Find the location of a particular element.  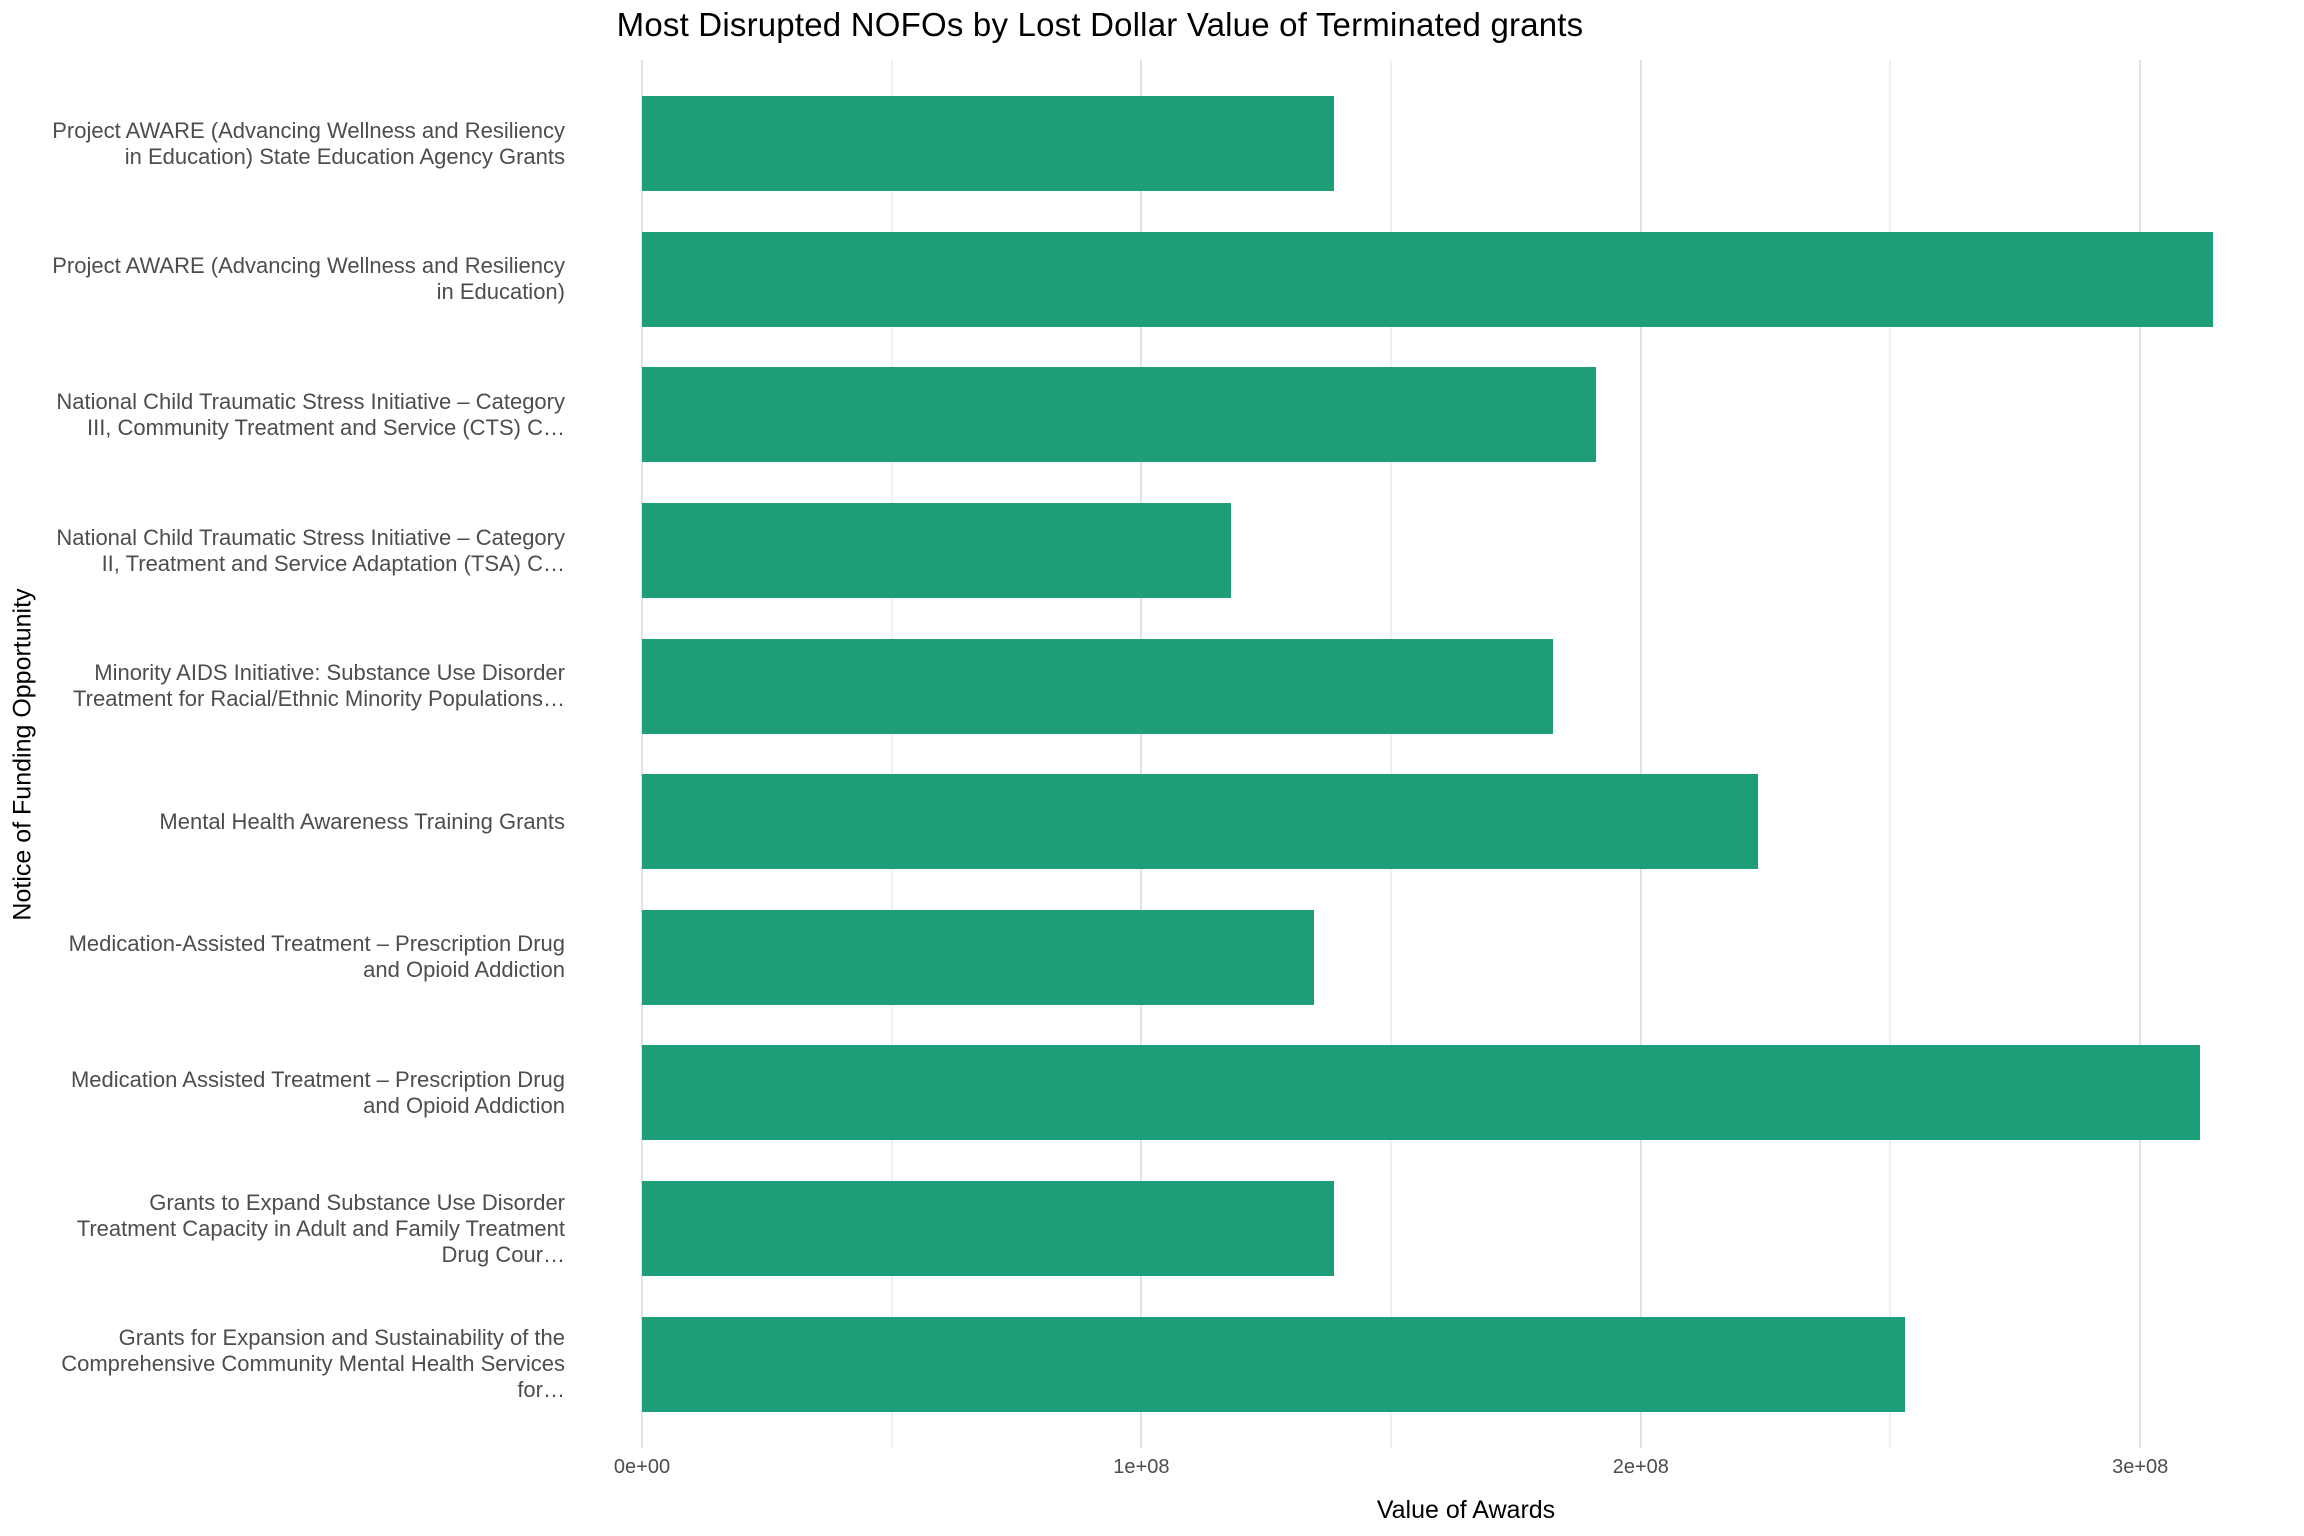

x-tick-label: 3e+08 is located at coordinates (2140, 1467).